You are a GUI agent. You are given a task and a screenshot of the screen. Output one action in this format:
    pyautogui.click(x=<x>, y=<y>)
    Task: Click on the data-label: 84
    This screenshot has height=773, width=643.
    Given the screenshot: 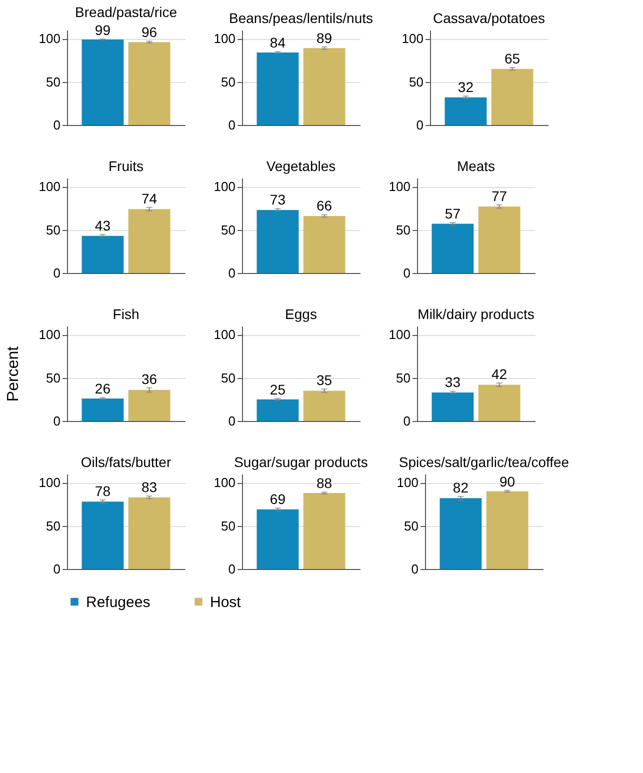 What is the action you would take?
    pyautogui.click(x=278, y=42)
    